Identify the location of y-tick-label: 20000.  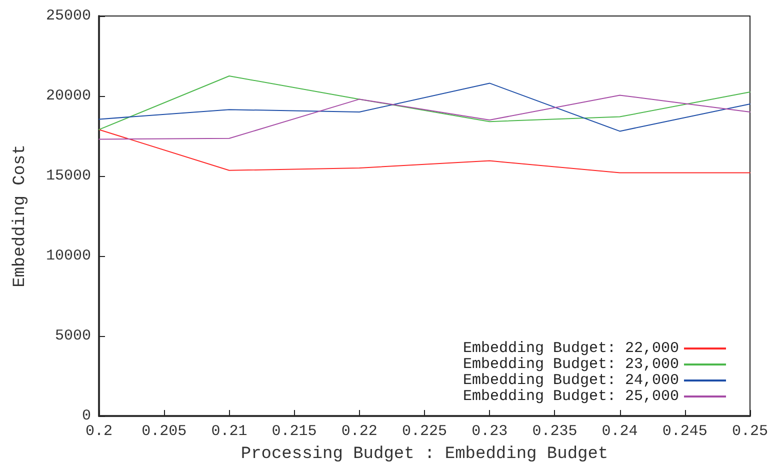
(68, 96).